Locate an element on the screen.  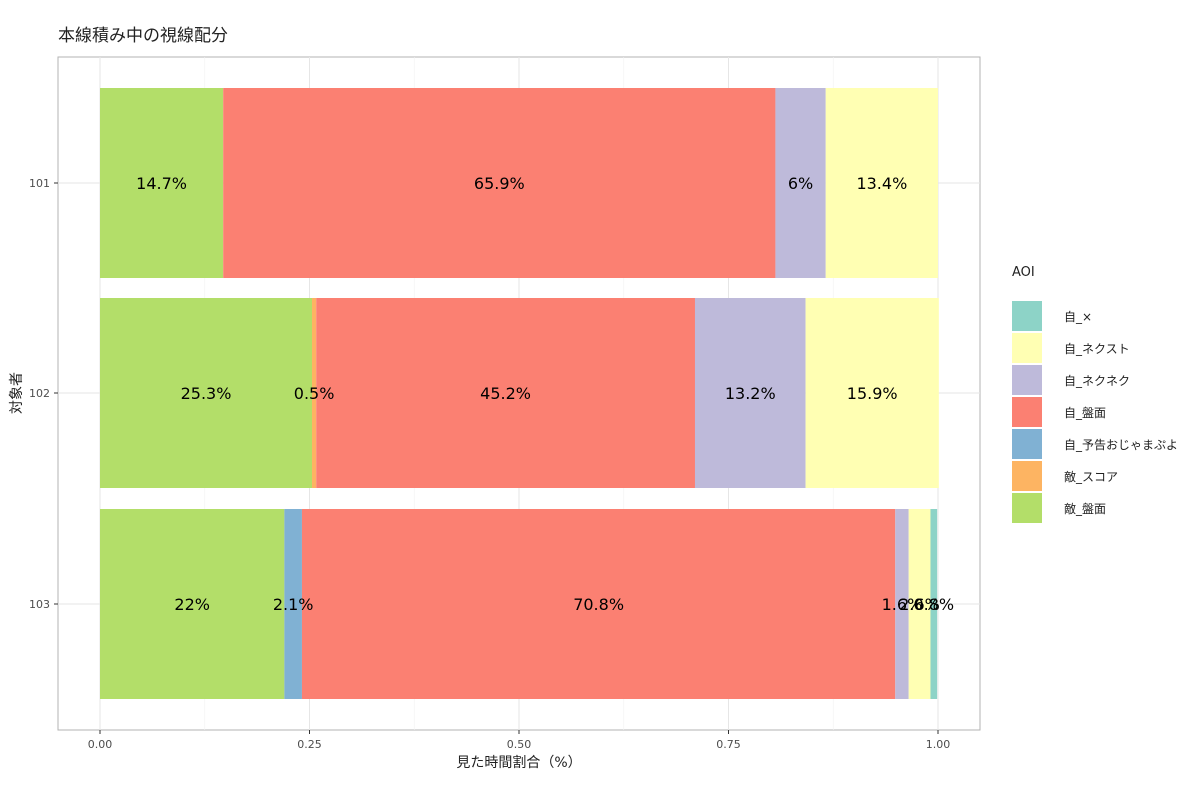
data-label-101-4: 6% is located at coordinates (800, 183).